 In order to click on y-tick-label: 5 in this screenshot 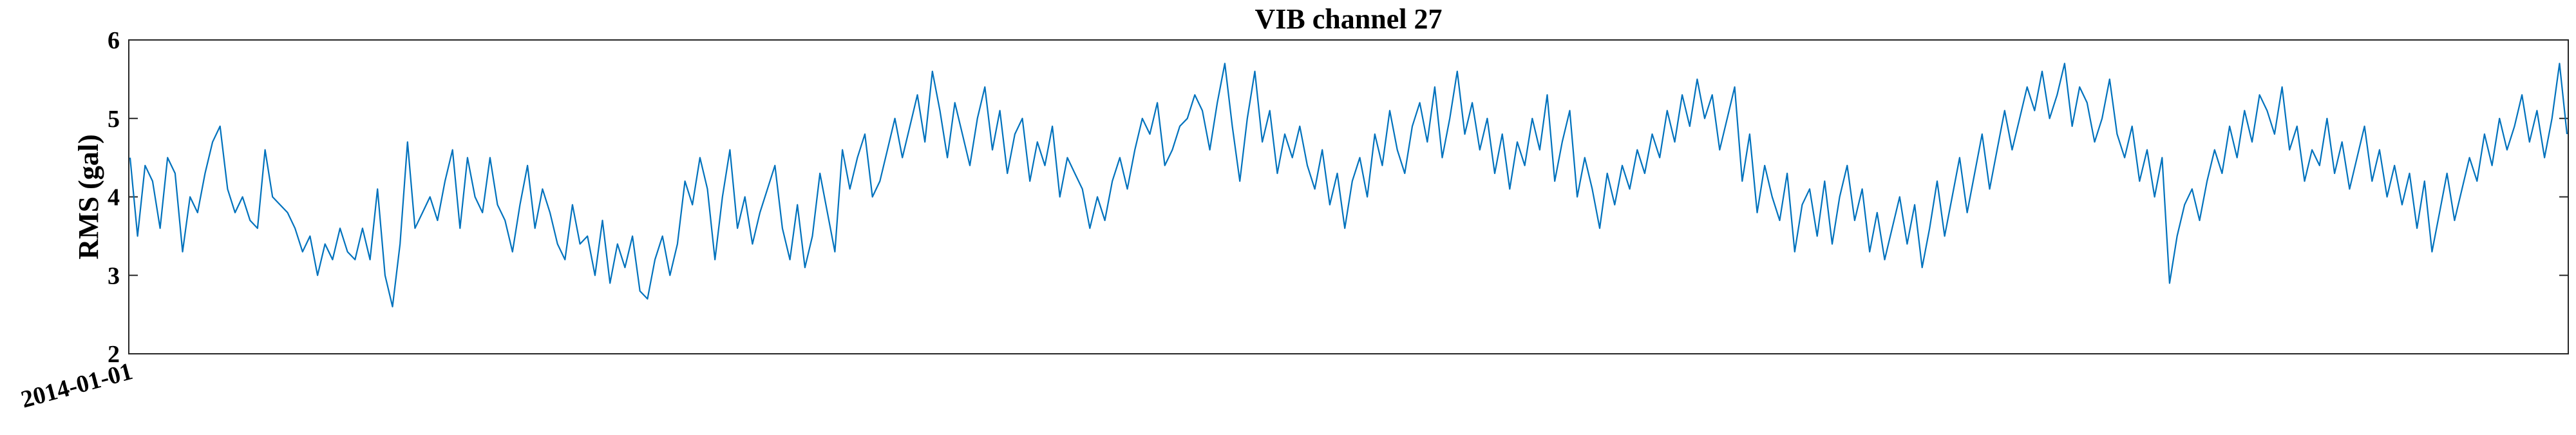, I will do `click(114, 120)`.